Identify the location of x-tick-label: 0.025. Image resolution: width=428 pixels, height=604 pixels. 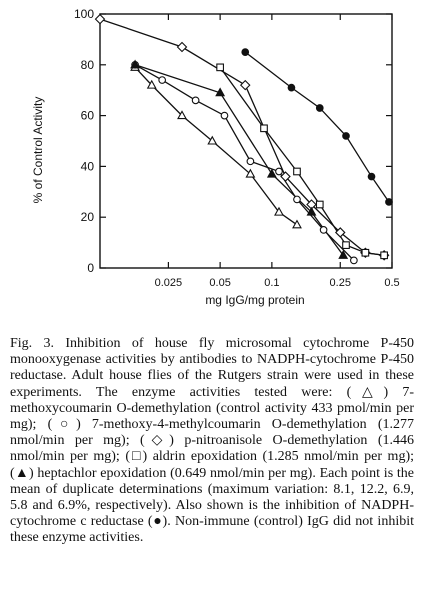
(169, 283).